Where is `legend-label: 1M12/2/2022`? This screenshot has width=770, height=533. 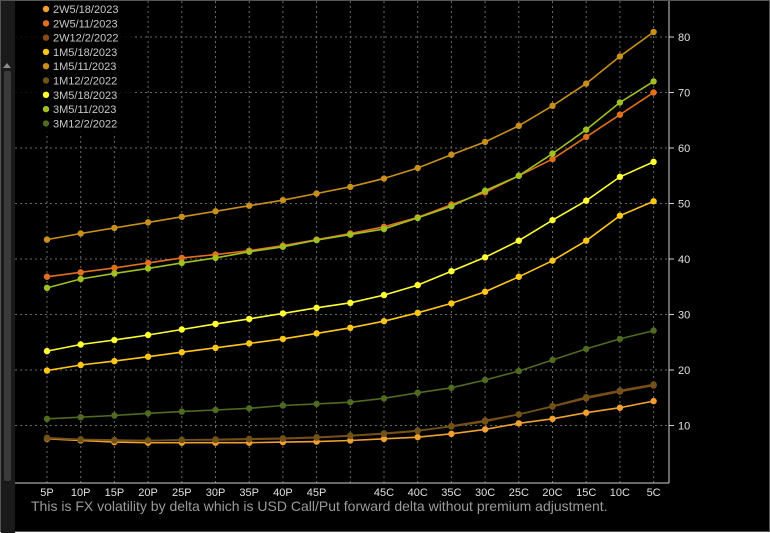
legend-label: 1M12/2/2022 is located at coordinates (85, 82).